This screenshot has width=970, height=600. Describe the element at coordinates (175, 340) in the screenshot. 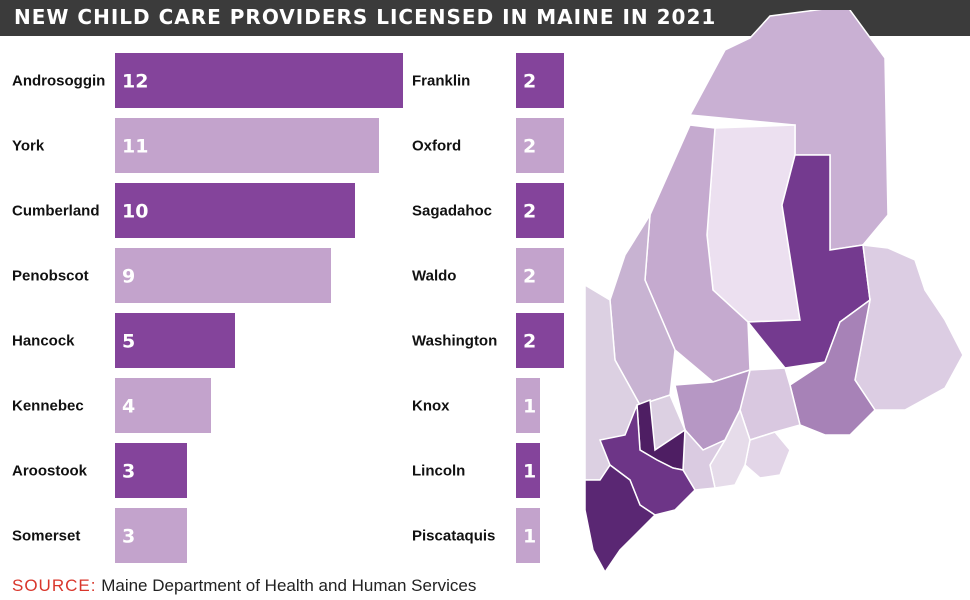

I see `bar-hancock` at that location.